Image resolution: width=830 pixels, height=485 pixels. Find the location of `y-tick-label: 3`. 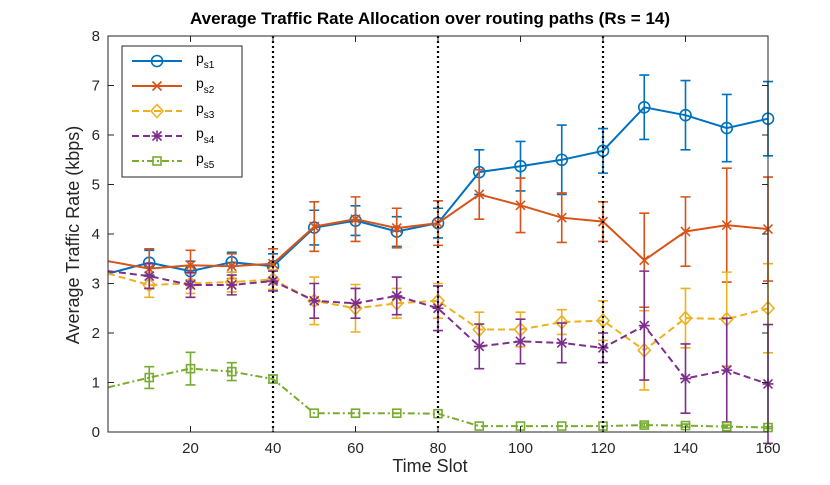

y-tick-label: 3 is located at coordinates (96, 284).